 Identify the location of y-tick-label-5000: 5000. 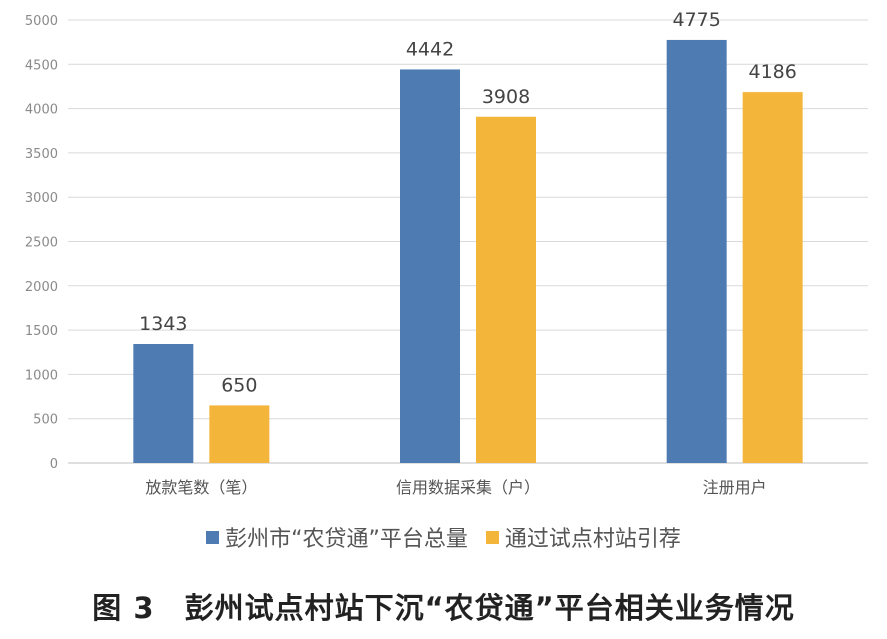
(41, 21).